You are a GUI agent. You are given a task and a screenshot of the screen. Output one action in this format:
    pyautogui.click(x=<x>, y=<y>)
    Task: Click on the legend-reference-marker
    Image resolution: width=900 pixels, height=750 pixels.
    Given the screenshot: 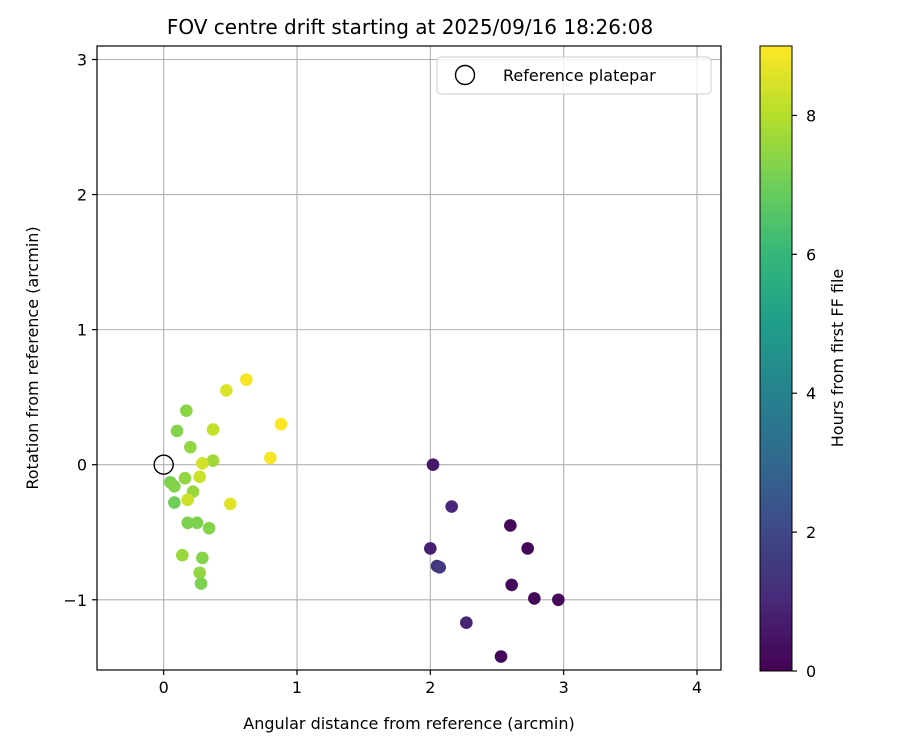 What is the action you would take?
    pyautogui.click(x=465, y=75)
    